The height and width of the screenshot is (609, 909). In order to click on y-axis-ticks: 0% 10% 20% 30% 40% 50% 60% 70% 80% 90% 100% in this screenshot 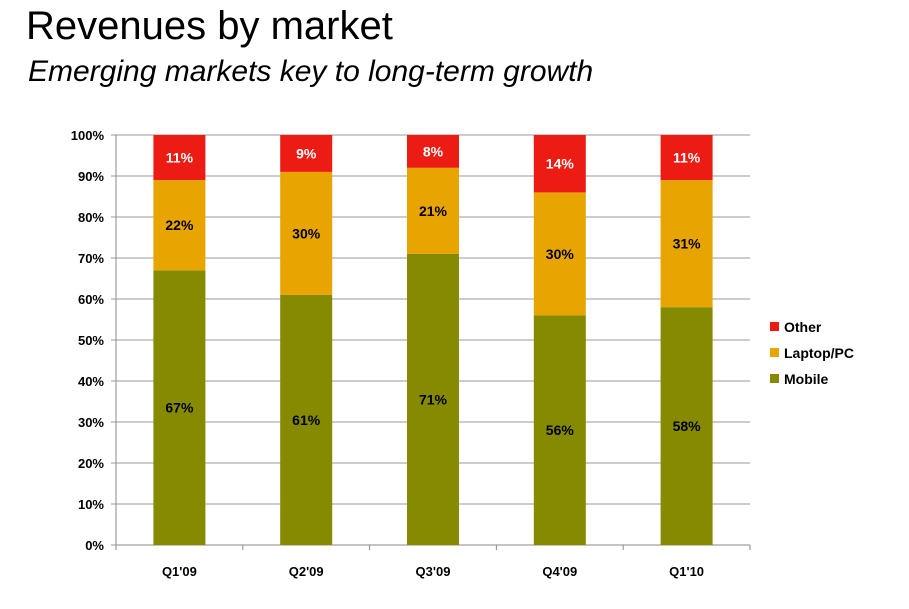, I will do `click(88, 340)`.